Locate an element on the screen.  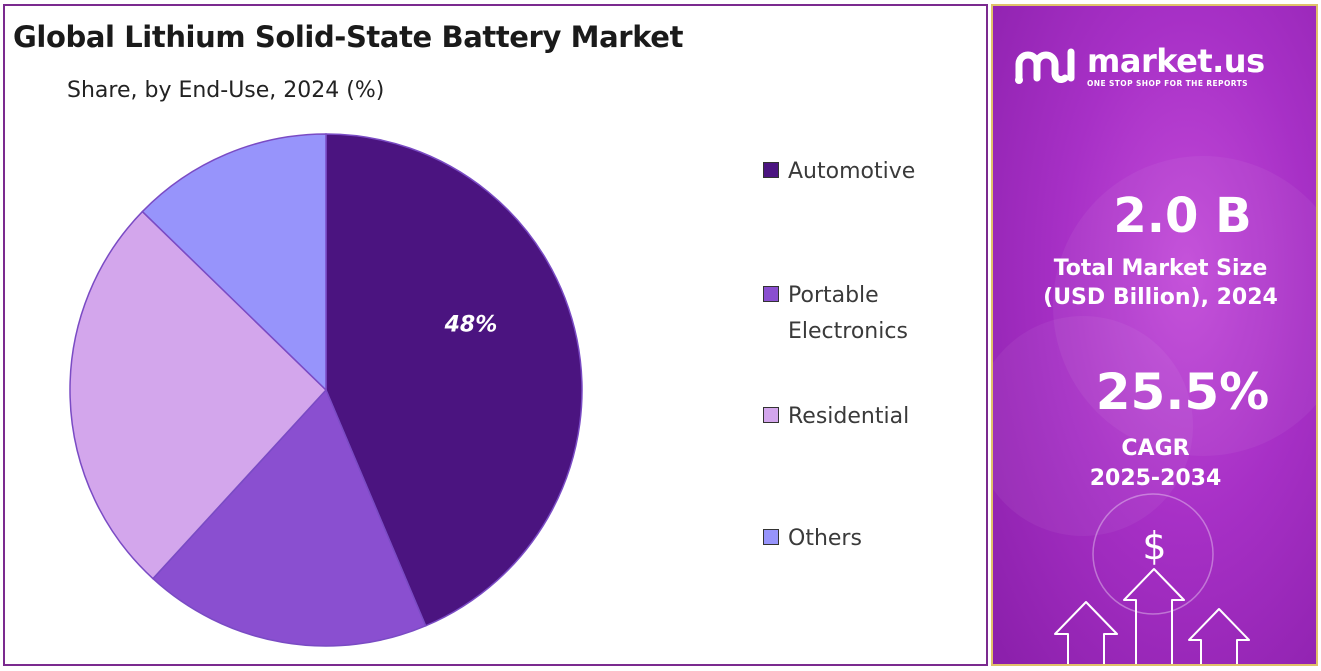
legend-item-portable-electronics: Portable Electronics is located at coordinates (855, 314).